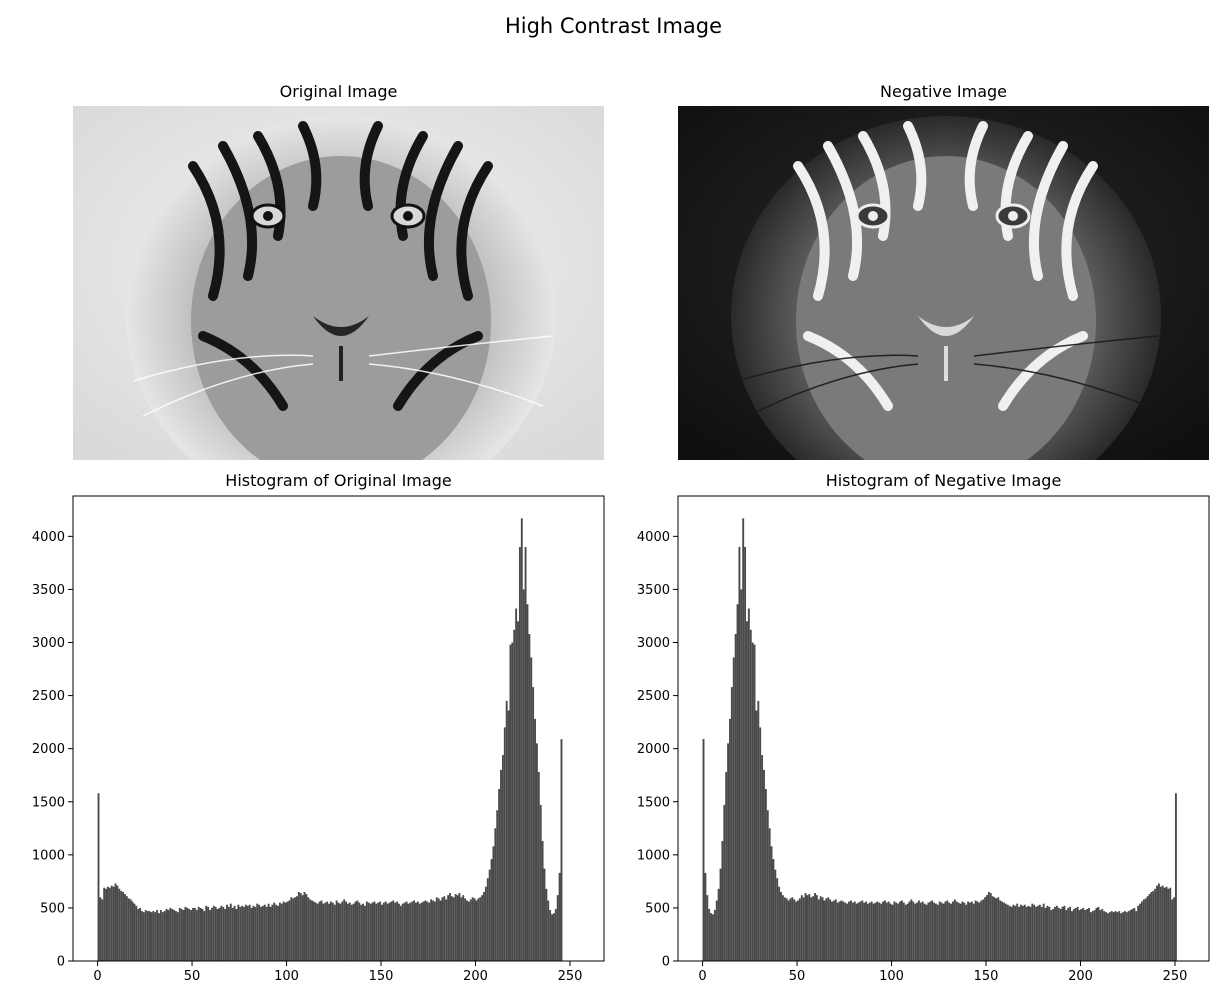  Describe the element at coordinates (1175, 976) in the screenshot. I see `x-tick-label: 250` at that location.